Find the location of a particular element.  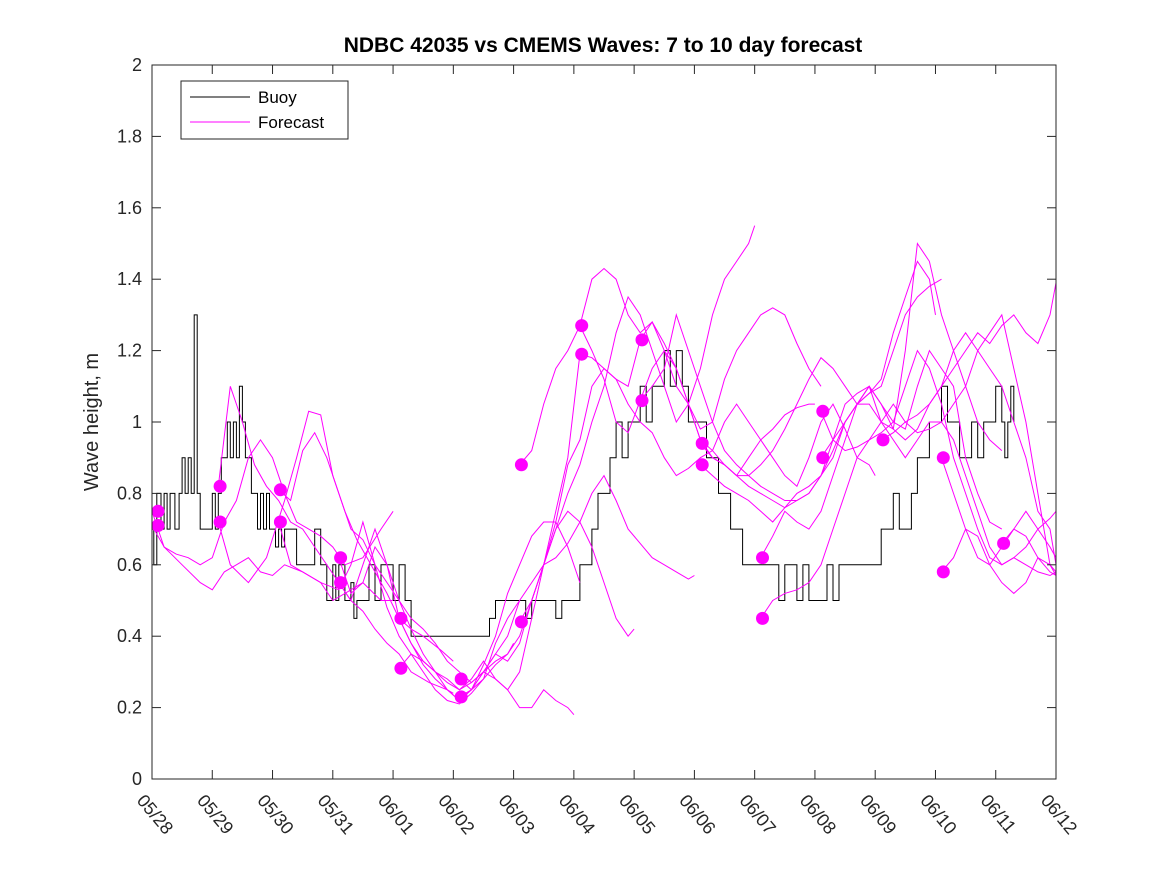

x-tick-label: 06/07 is located at coordinates (758, 814).